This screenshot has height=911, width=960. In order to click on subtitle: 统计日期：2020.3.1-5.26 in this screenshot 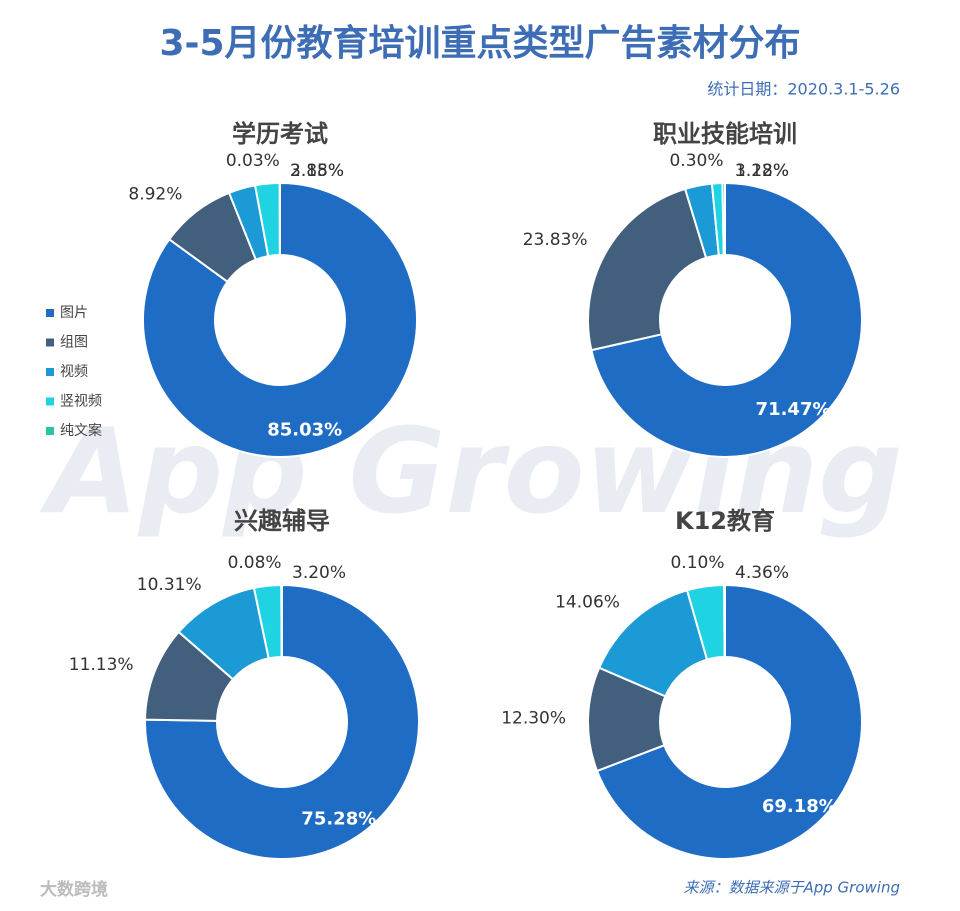, I will do `click(803, 89)`.